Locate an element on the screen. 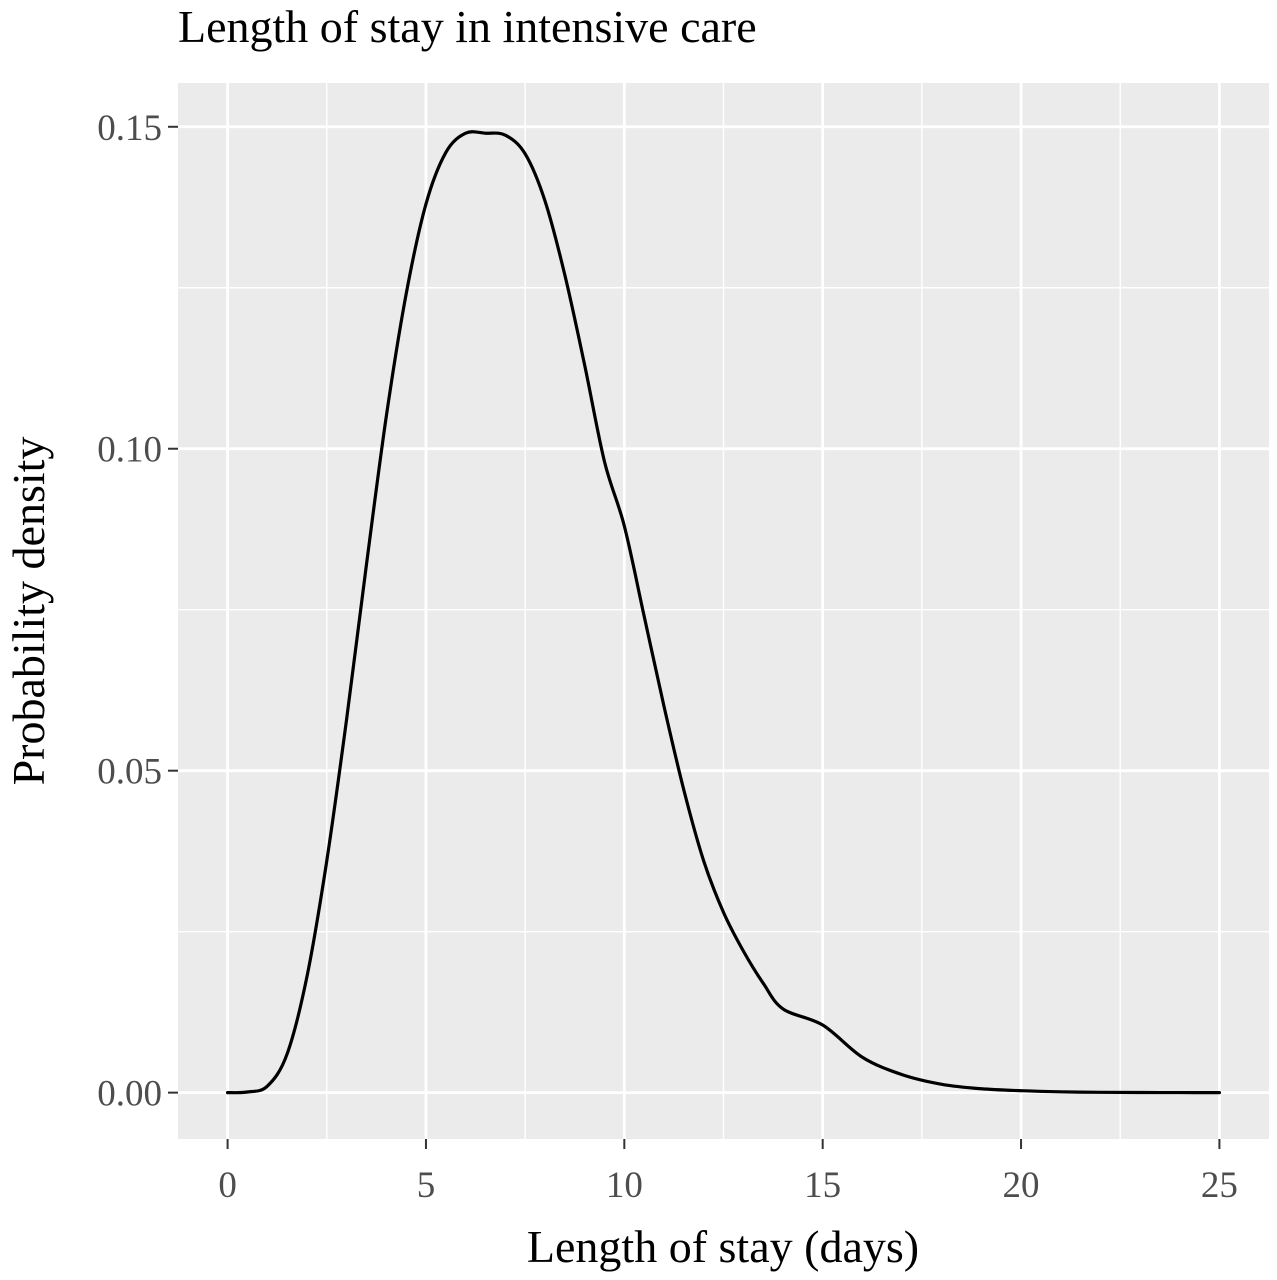 The width and height of the screenshot is (1277, 1280). chart-title: Length of stay in intensive care is located at coordinates (467, 26).